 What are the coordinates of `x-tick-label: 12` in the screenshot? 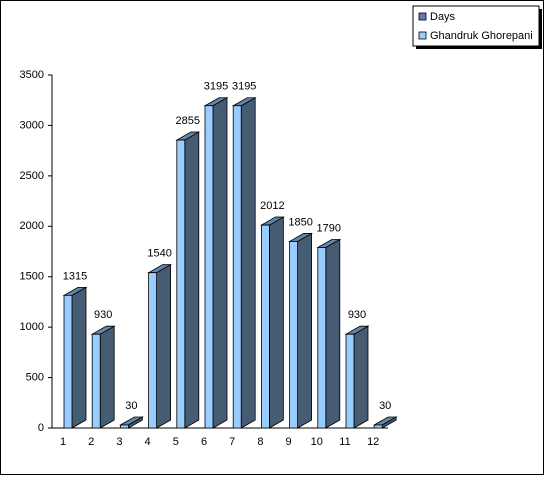 It's located at (373, 442).